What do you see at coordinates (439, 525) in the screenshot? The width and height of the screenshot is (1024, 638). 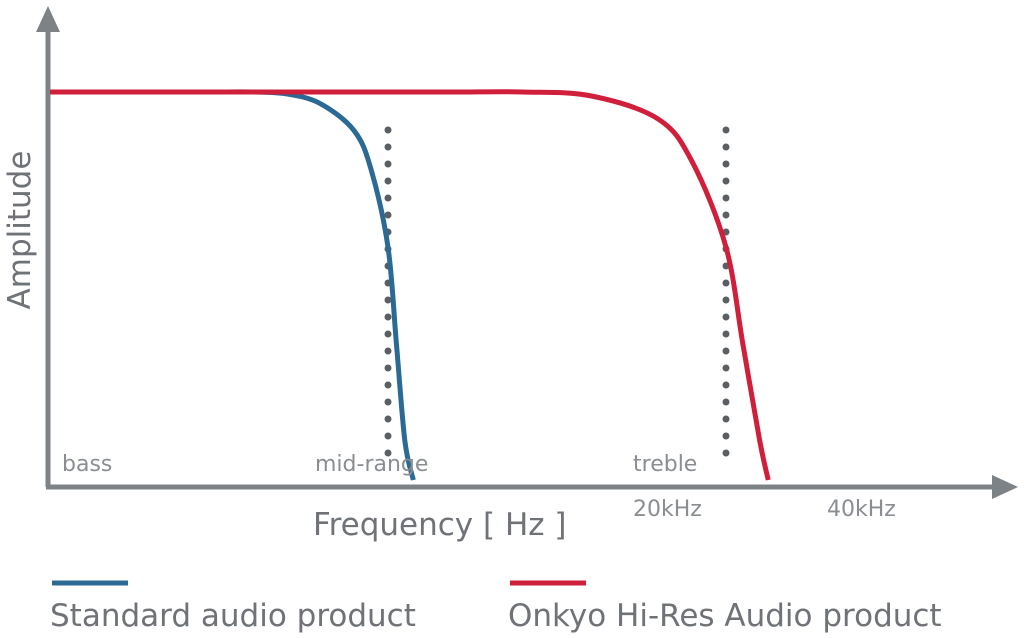 I see `x-axis-title: Frequency [ Hz ]` at bounding box center [439, 525].